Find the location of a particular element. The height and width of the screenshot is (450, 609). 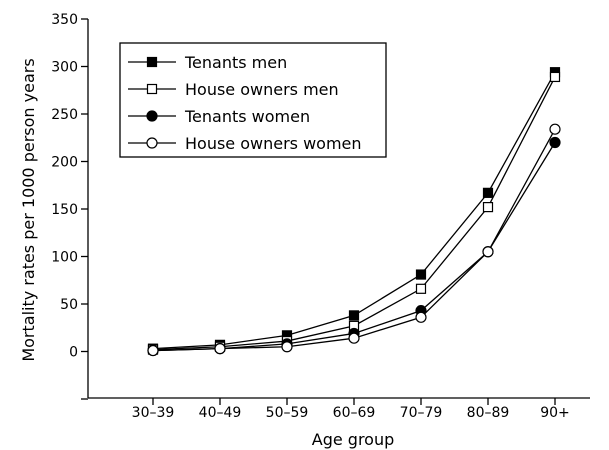

legend-item-house-owners-women: House owners women is located at coordinates (245, 143).